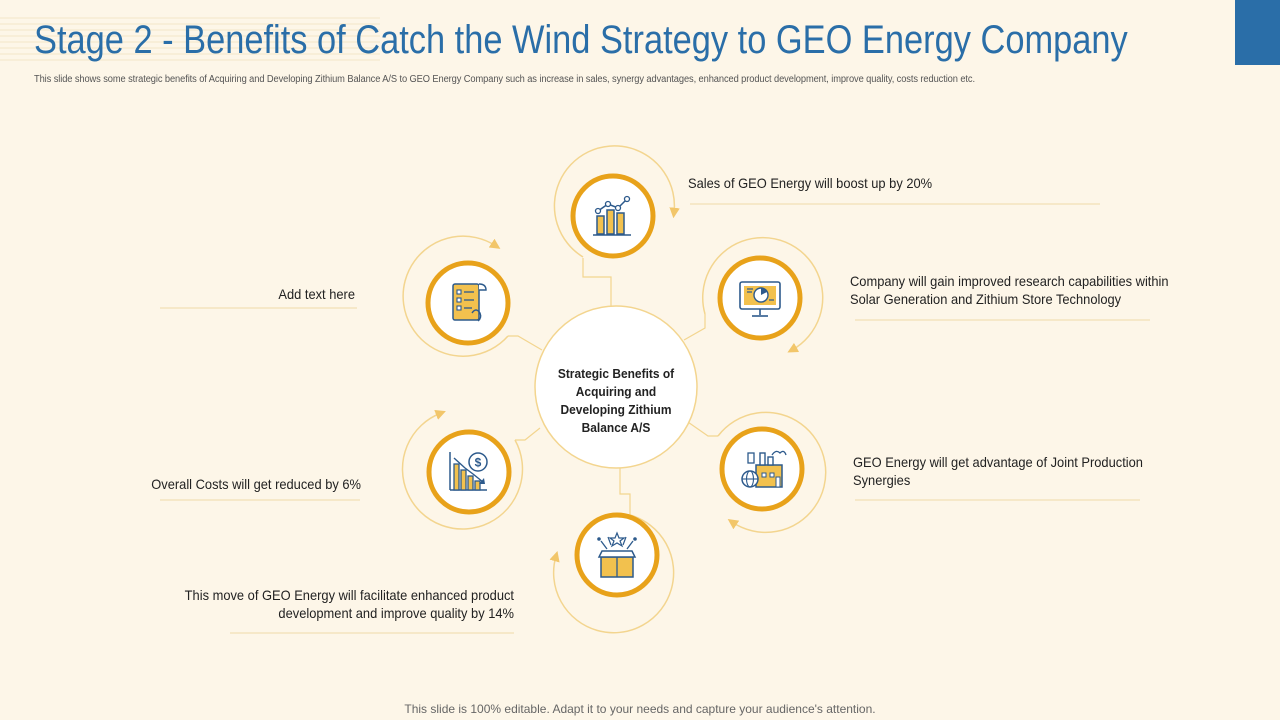  I want to click on connector-top-right, so click(694, 327).